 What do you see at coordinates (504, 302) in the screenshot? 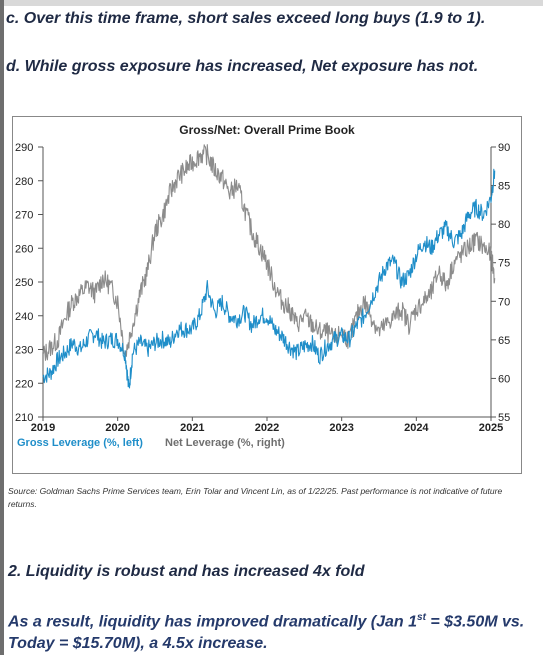
I see `right-tick-label: 70` at bounding box center [504, 302].